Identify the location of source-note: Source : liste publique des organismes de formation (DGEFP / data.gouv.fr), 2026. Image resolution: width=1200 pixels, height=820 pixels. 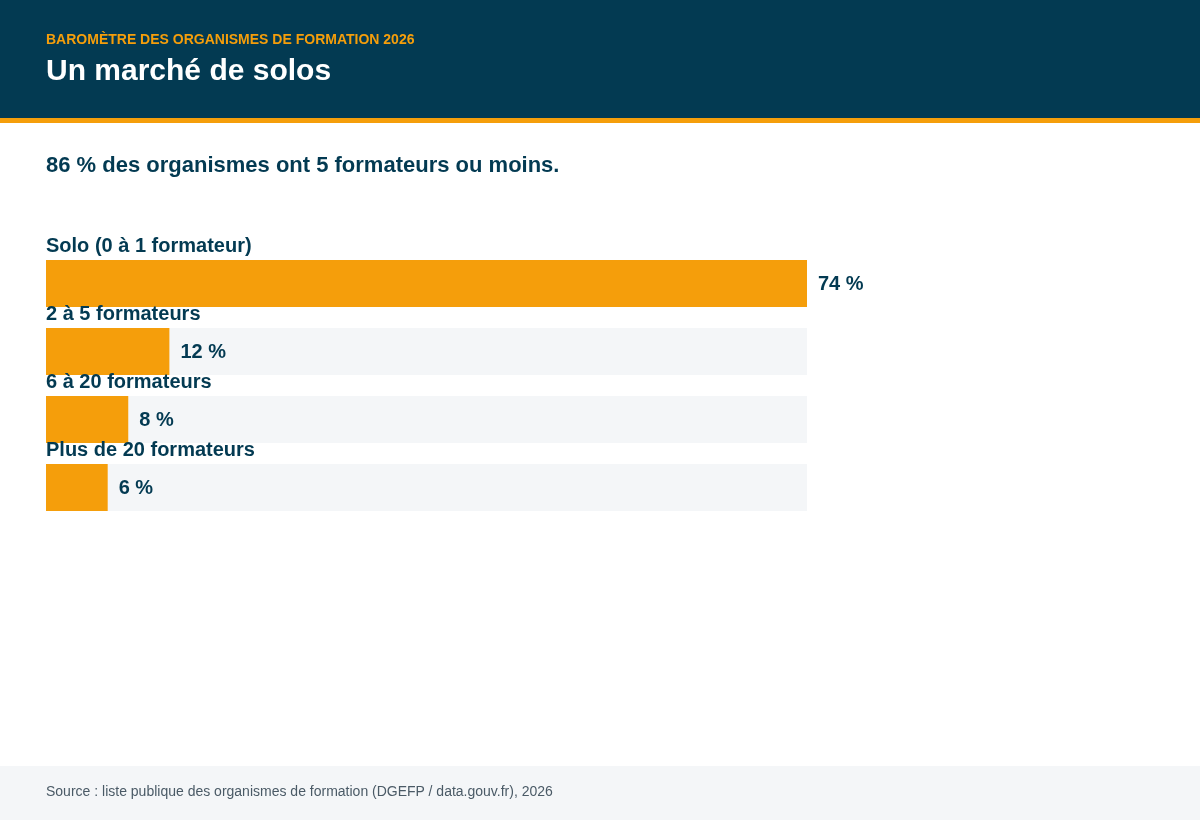
(300, 791).